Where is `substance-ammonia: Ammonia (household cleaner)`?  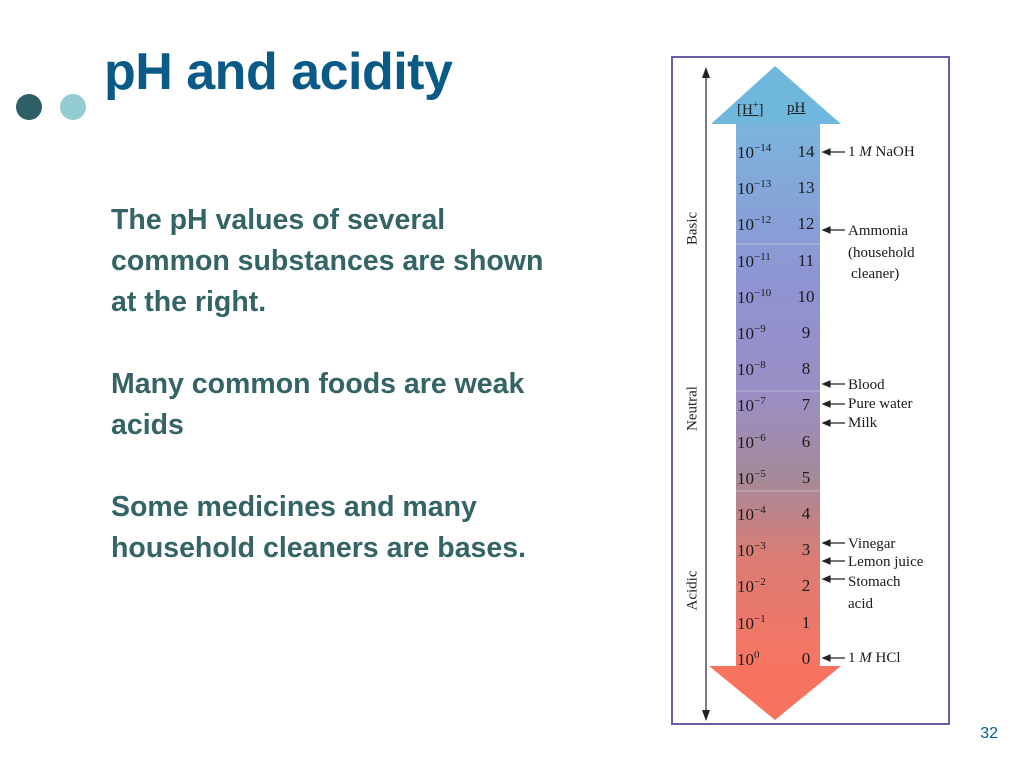
substance-ammonia: Ammonia (household cleaner) is located at coordinates (881, 252).